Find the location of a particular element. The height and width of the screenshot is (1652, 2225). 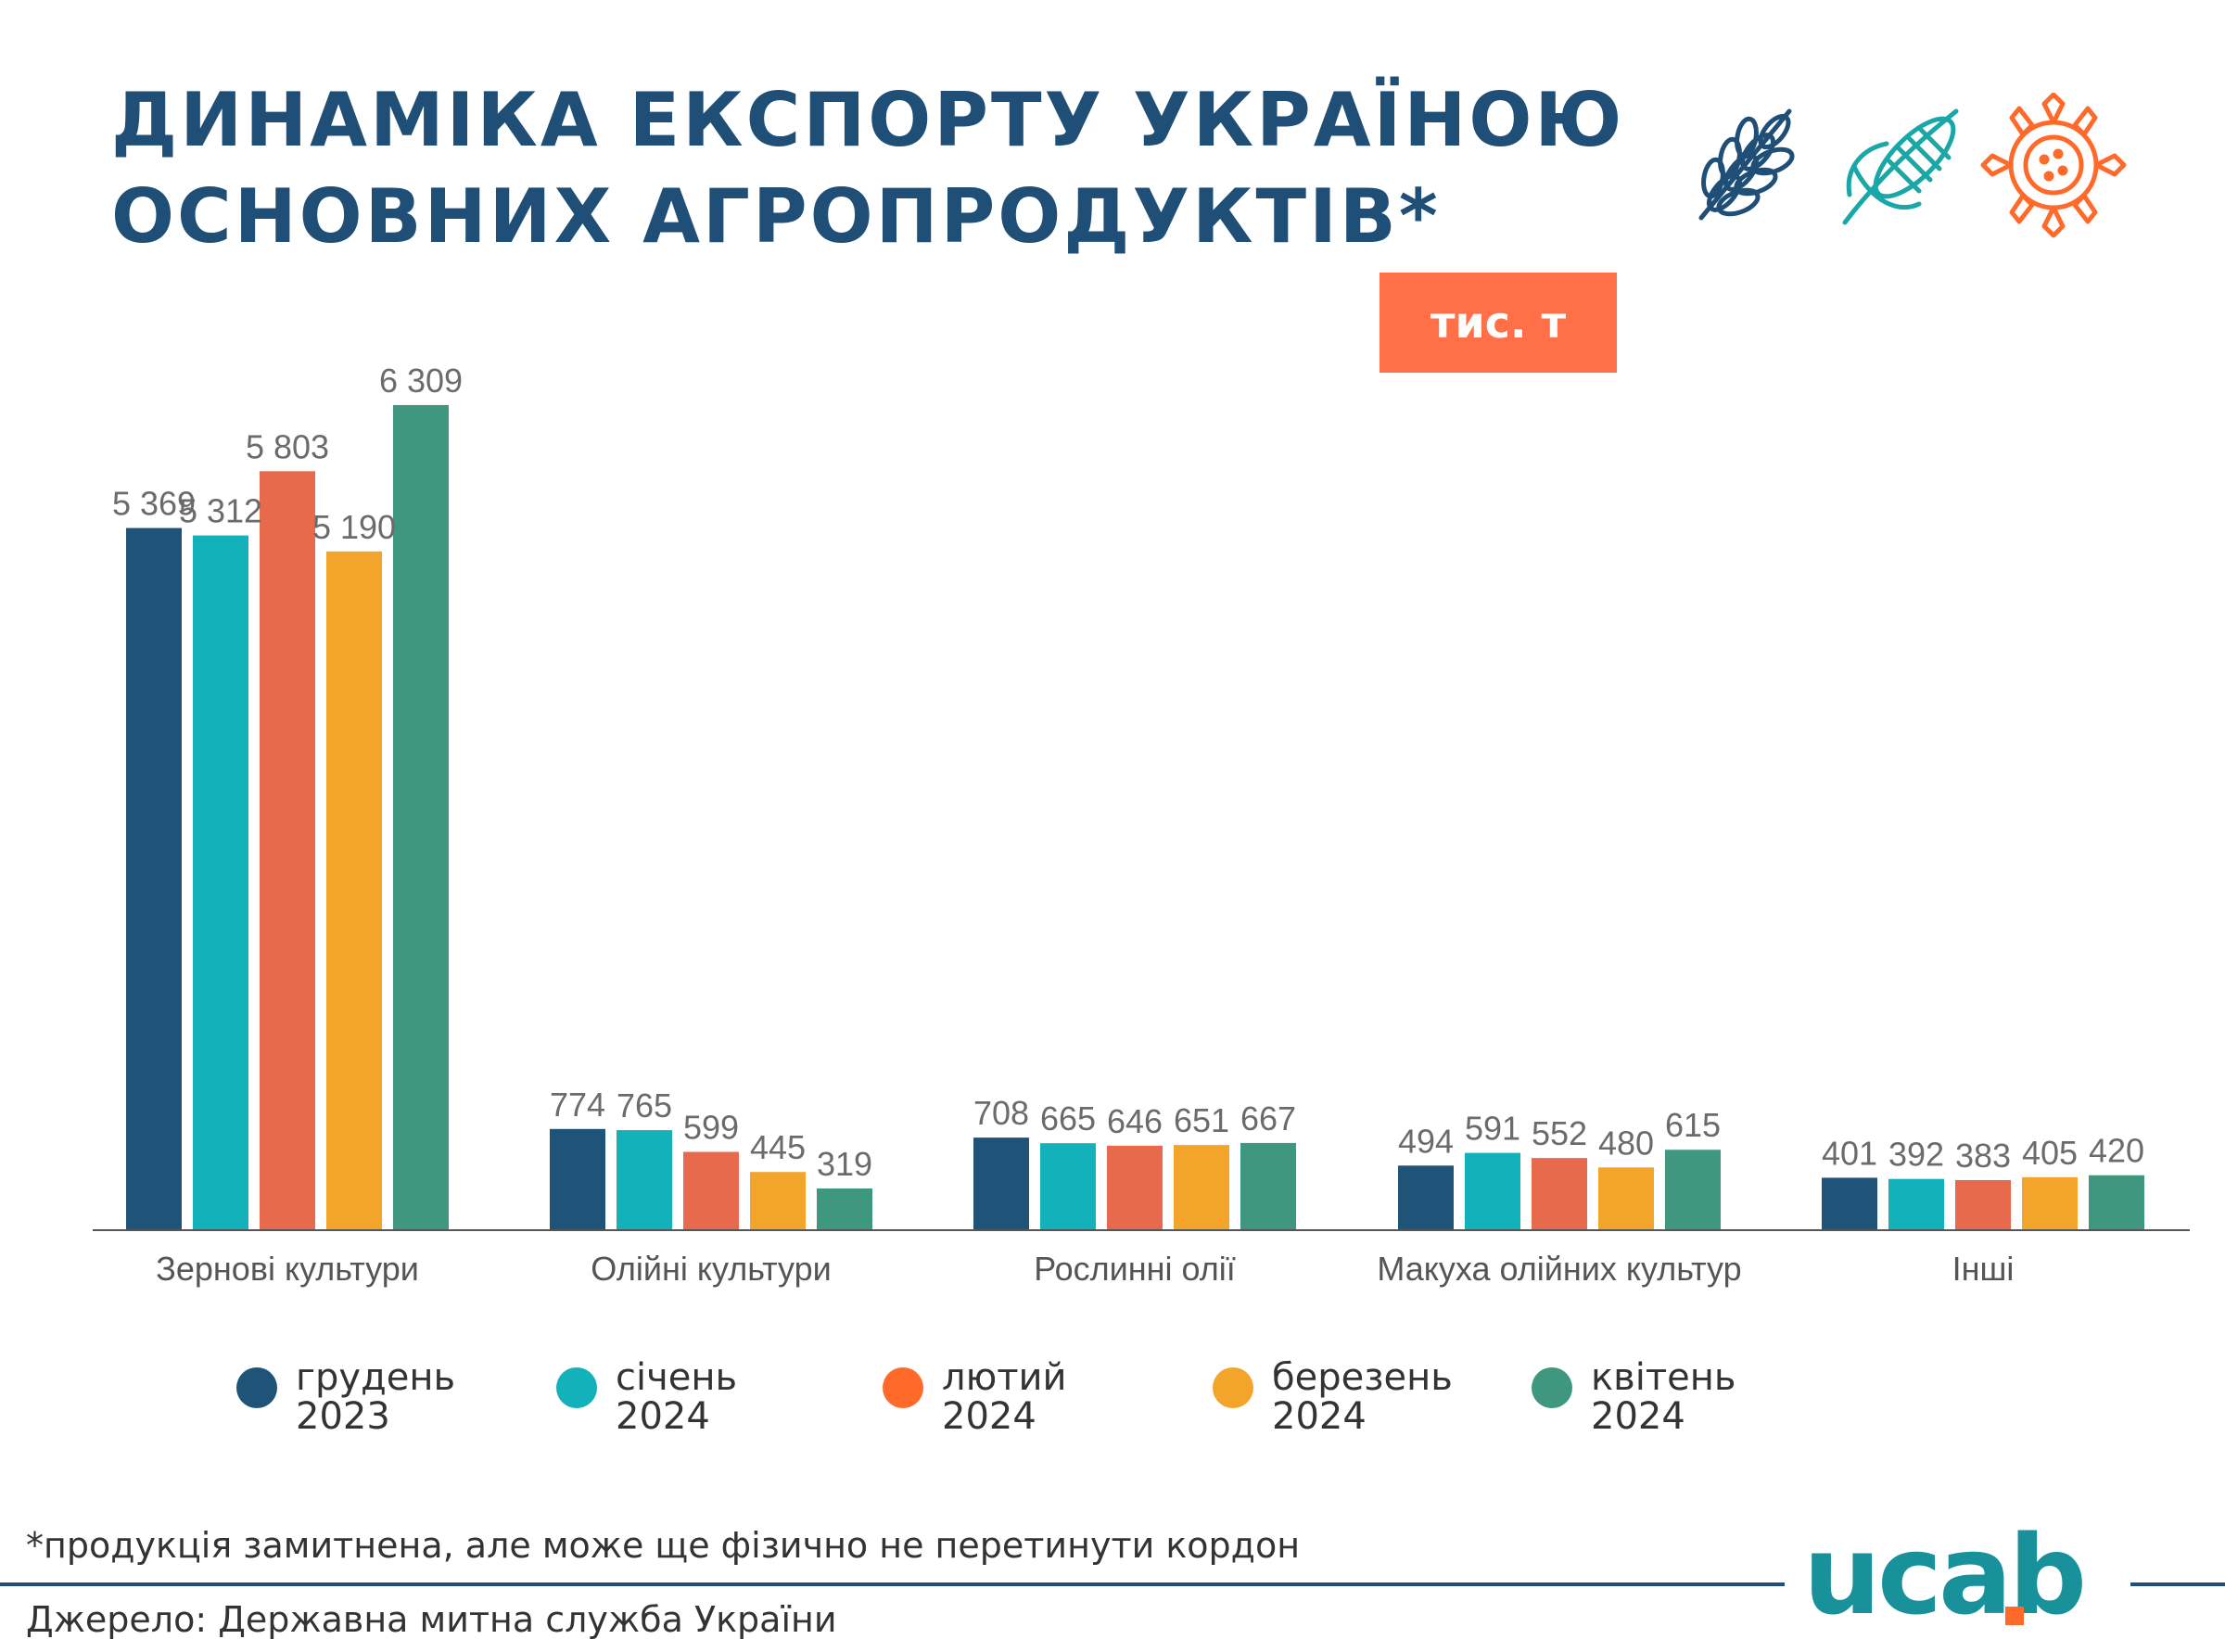

bar-value-label: 405 is located at coordinates (2050, 1153).